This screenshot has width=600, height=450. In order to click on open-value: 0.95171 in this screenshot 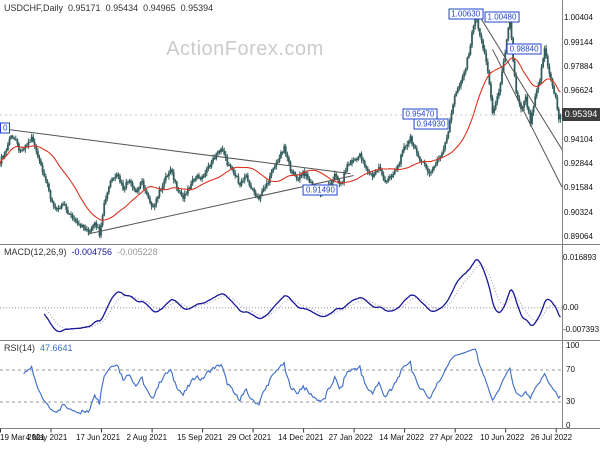, I will do `click(84, 8)`.